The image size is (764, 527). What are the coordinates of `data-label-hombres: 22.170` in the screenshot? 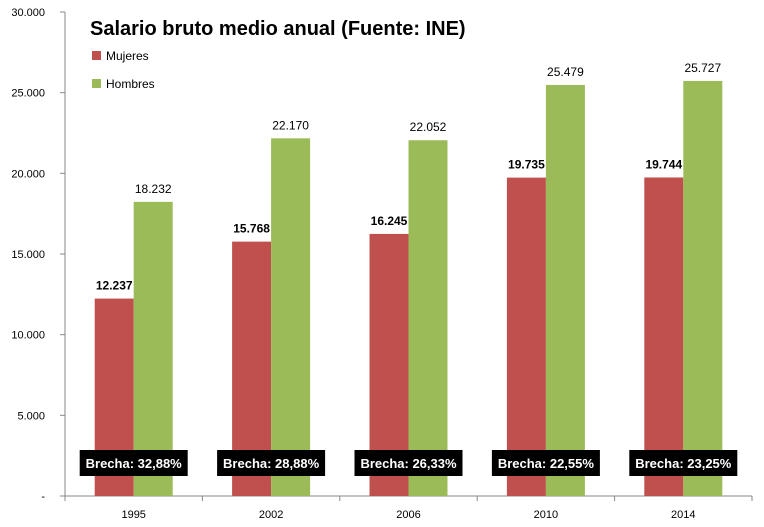 It's located at (290, 125).